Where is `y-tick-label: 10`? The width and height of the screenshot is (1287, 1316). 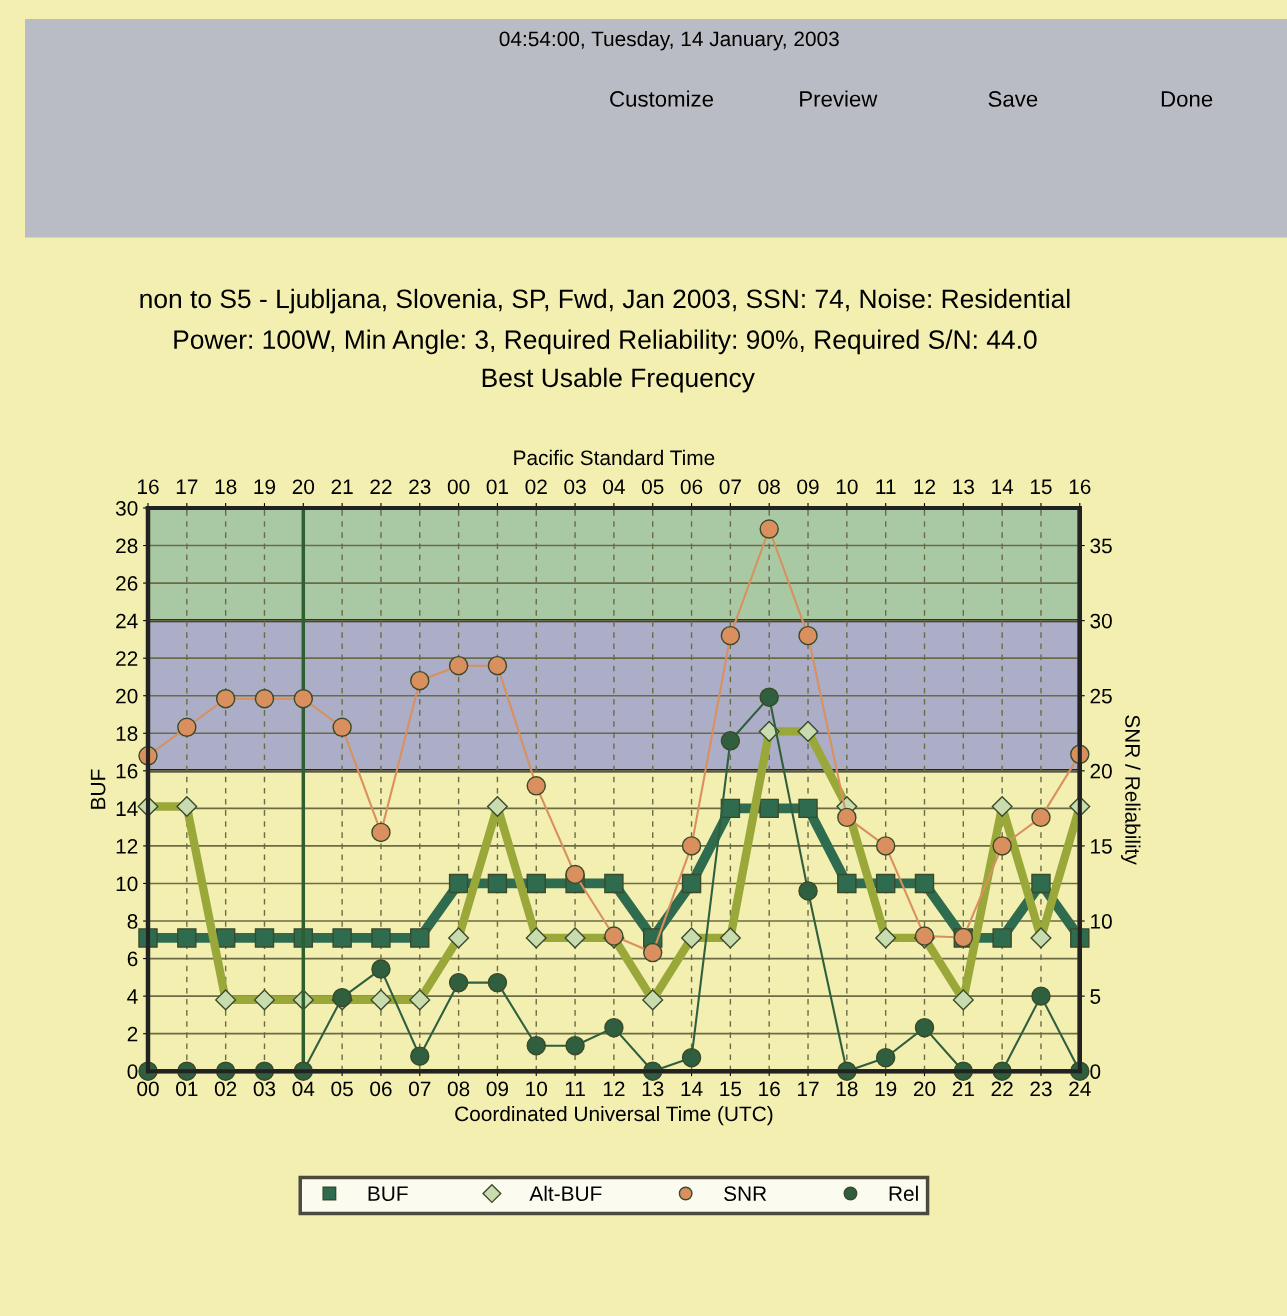
y-tick-label: 10 is located at coordinates (127, 884).